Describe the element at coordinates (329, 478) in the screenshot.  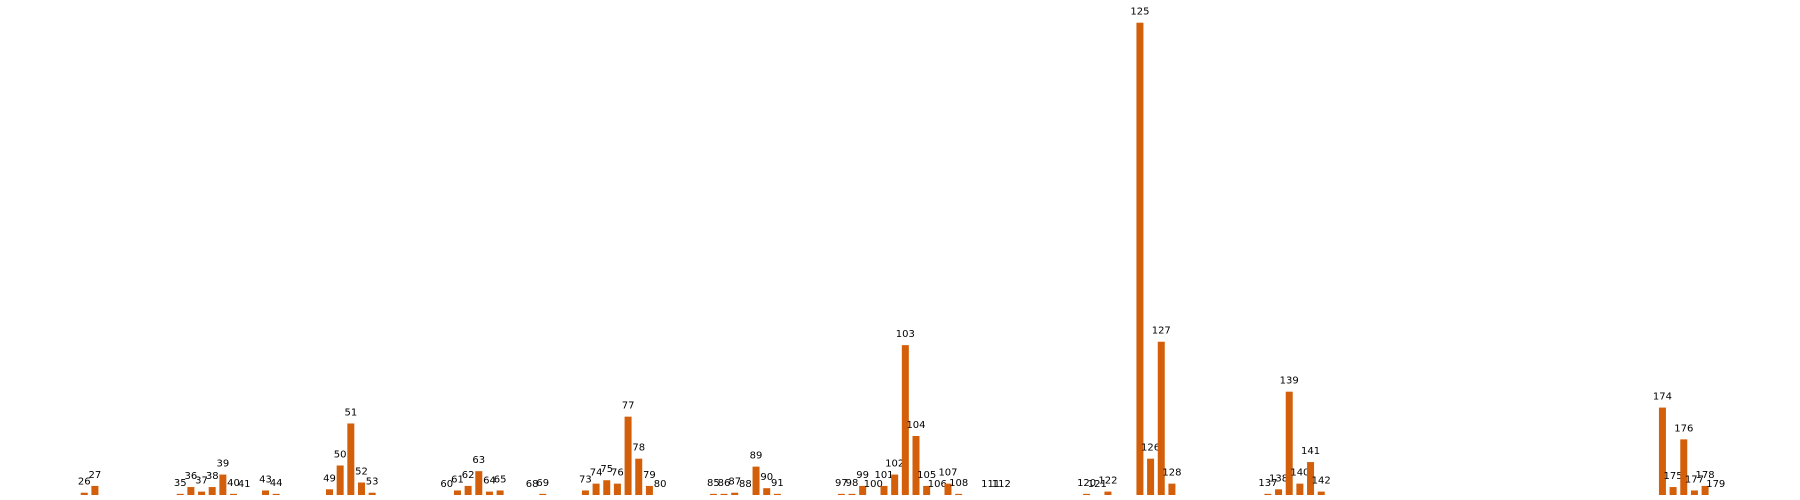
I see `bar-label: 49` at that location.